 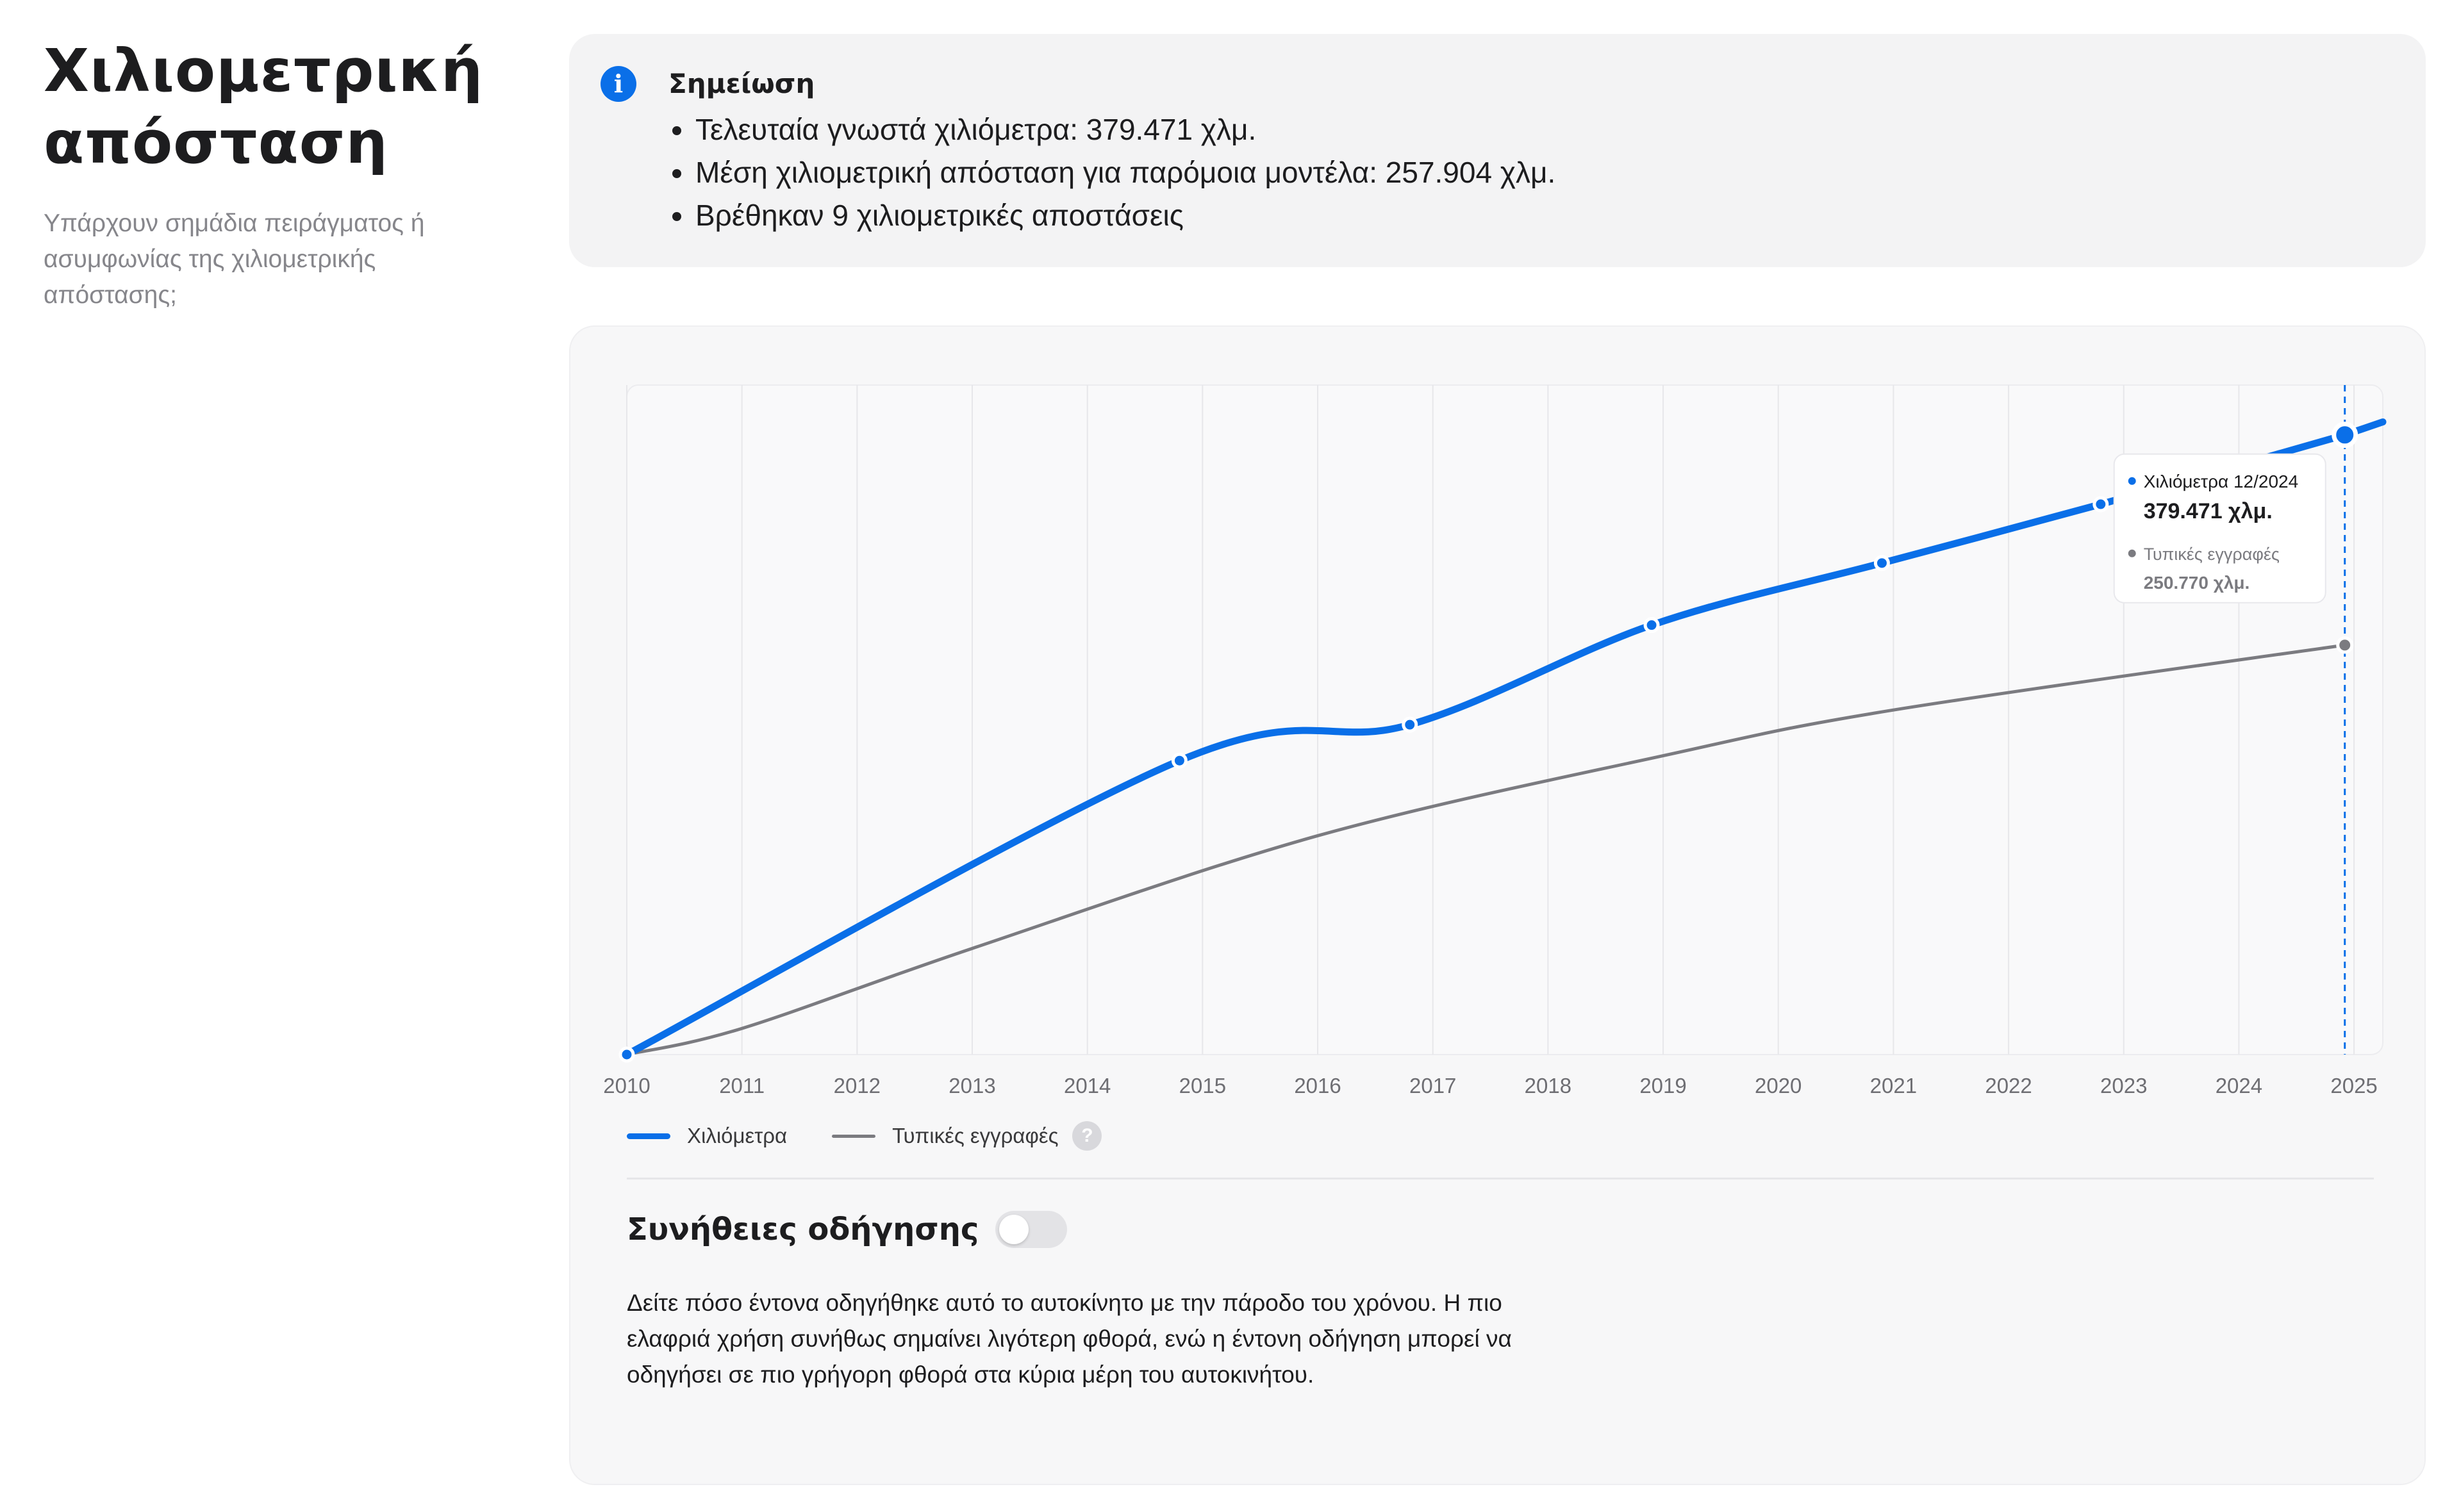 What do you see at coordinates (1500, 1178) in the screenshot?
I see `divider` at bounding box center [1500, 1178].